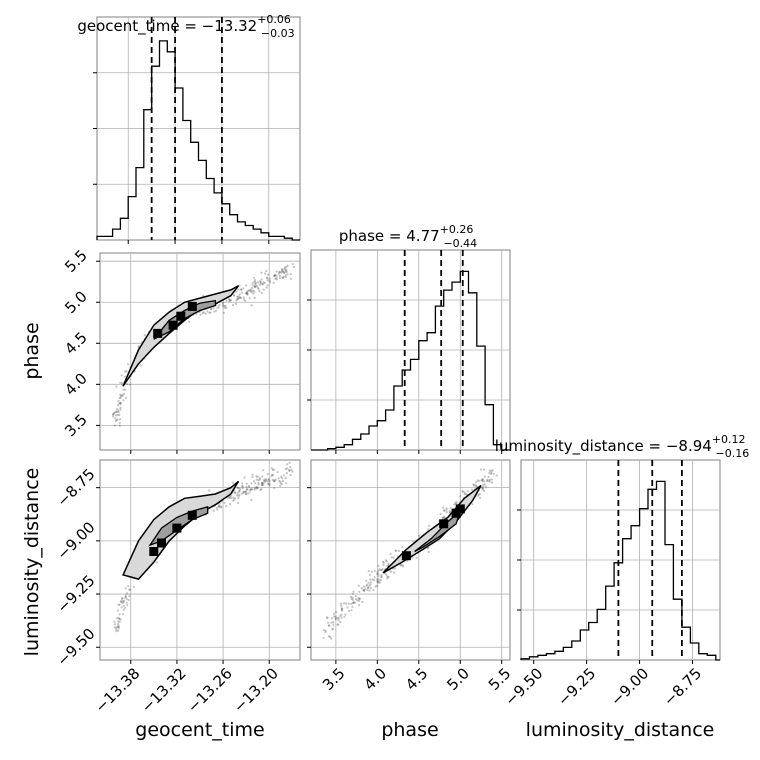 This screenshot has height=760, width=760. Describe the element at coordinates (417, 679) in the screenshot. I see `x-tick-label: 4.5` at that location.